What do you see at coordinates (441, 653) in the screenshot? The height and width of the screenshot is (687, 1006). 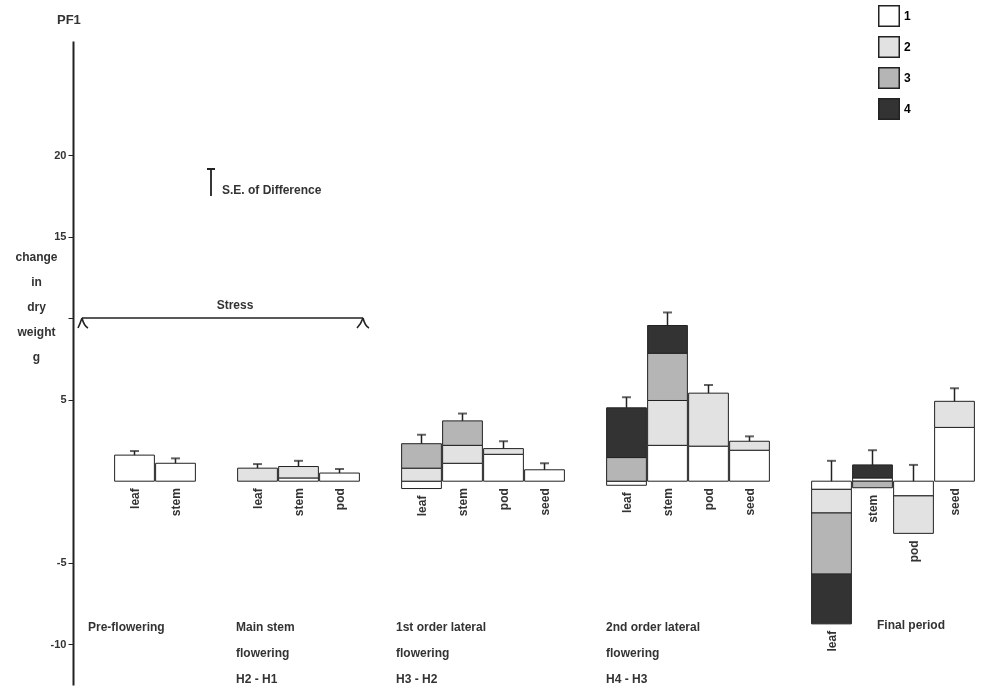 I see `annotation: 1st order lateral flowering H3 - H2` at bounding box center [441, 653].